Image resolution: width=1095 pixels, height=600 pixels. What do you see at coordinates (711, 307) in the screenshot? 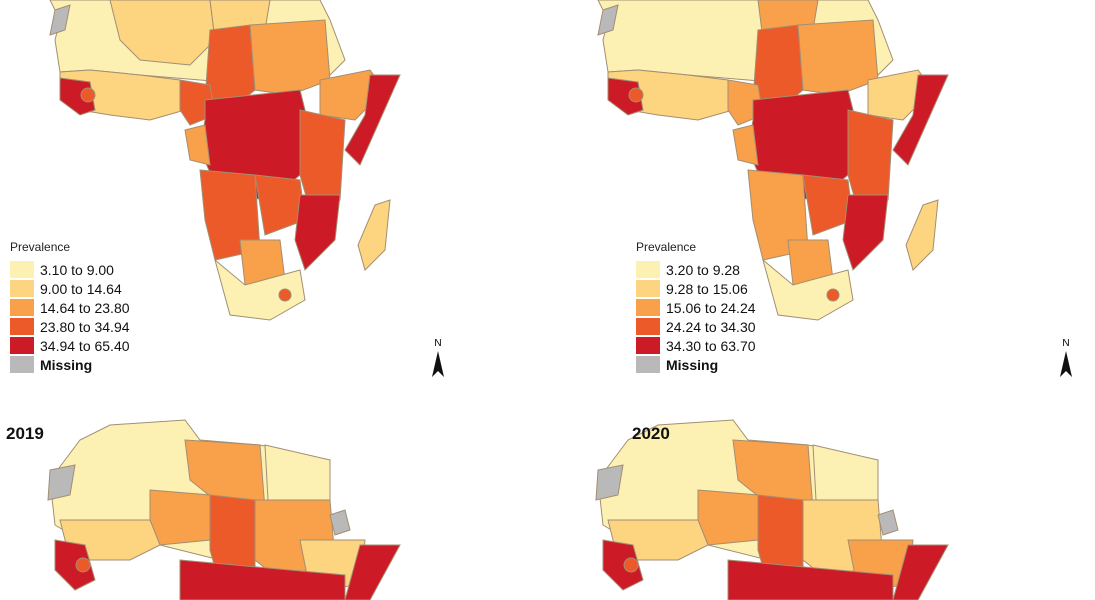
I see `legend-label: 15.06 to 24.24` at bounding box center [711, 307].